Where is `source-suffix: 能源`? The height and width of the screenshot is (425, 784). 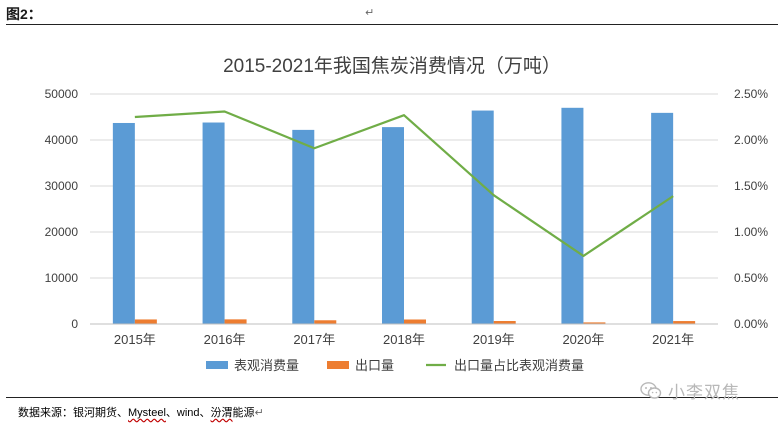
source-suffix: 能源 is located at coordinates (243, 413).